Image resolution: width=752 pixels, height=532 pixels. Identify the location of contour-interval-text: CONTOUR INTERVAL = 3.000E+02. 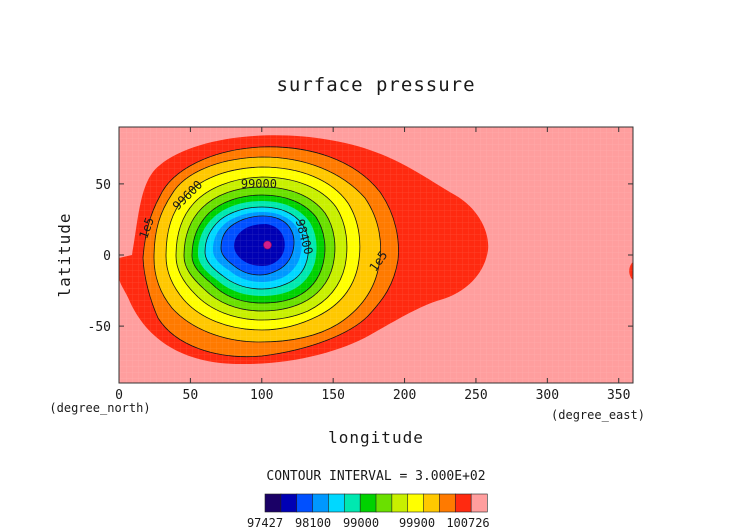
(375, 476).